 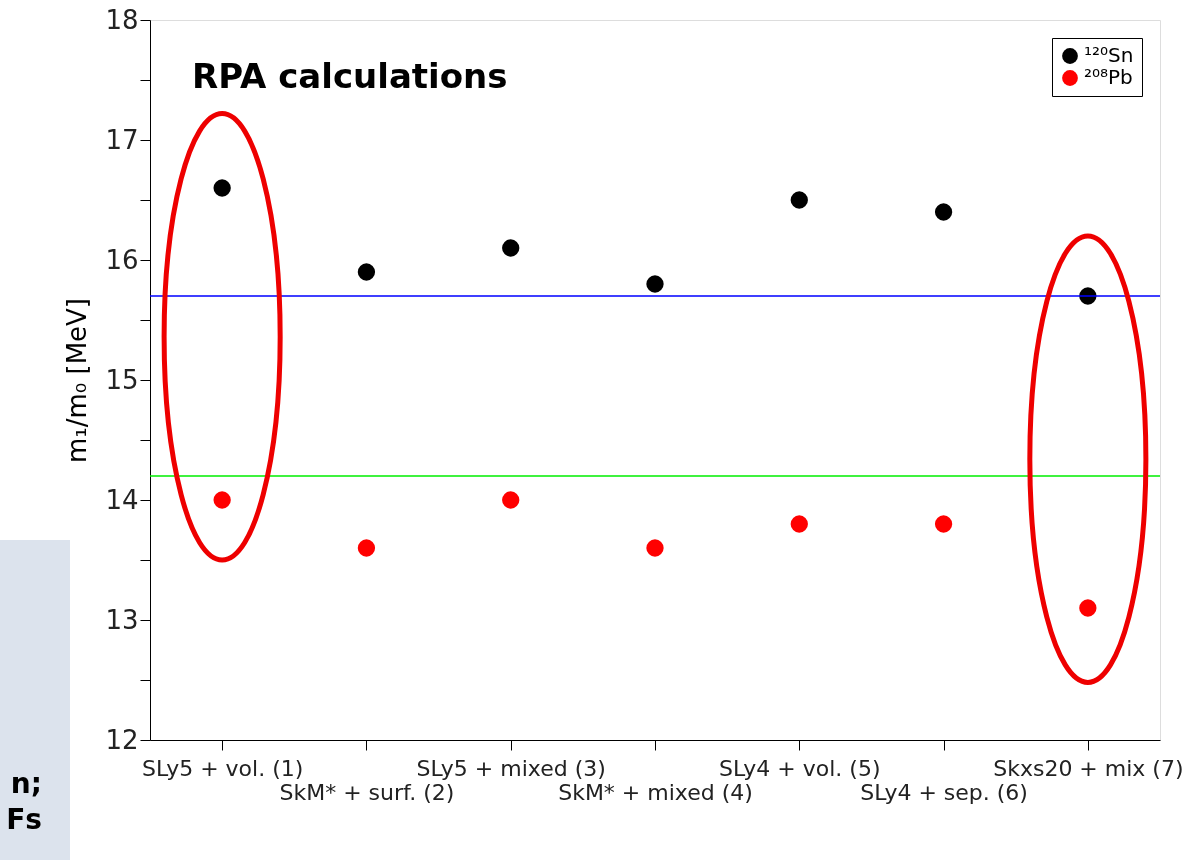 What do you see at coordinates (350, 76) in the screenshot?
I see `text: RPA calculations` at bounding box center [350, 76].